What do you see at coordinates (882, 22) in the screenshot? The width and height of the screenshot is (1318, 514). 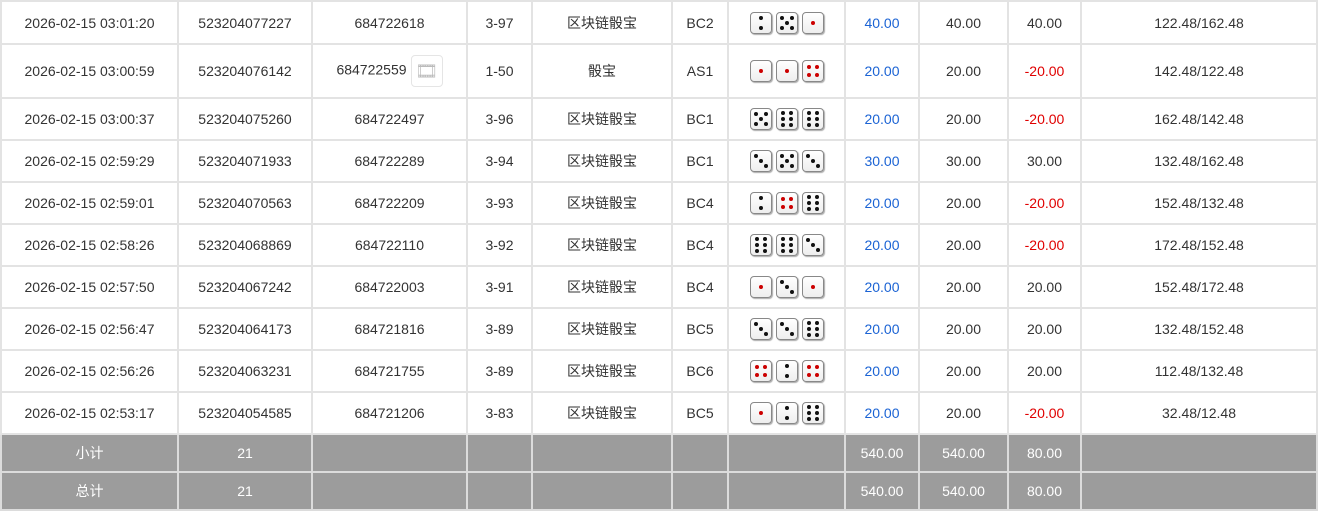 I see `bet-cell: 40.00` at bounding box center [882, 22].